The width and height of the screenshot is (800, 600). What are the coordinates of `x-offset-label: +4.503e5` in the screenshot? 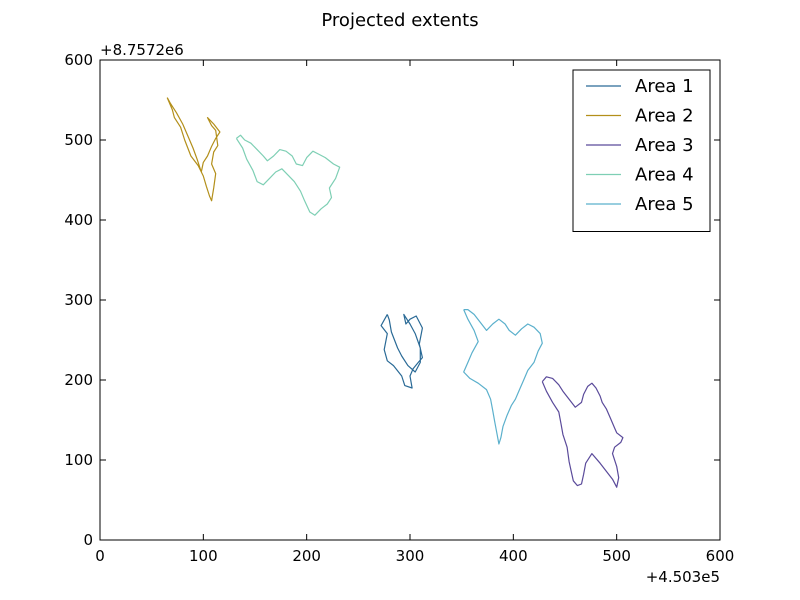 It's located at (683, 577).